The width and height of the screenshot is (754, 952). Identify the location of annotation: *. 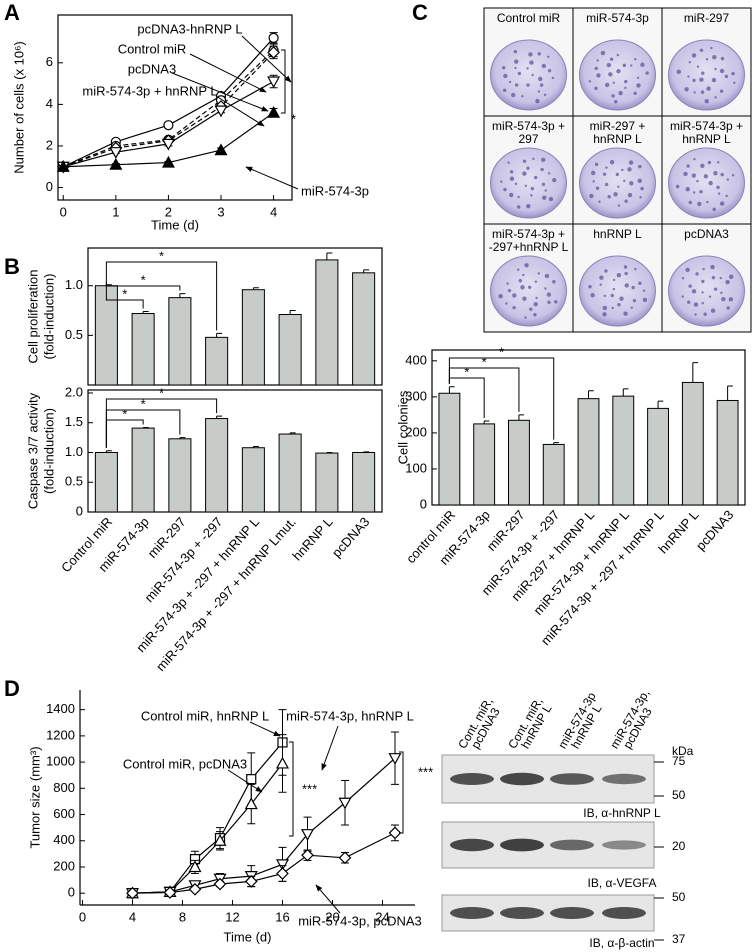
(143, 403).